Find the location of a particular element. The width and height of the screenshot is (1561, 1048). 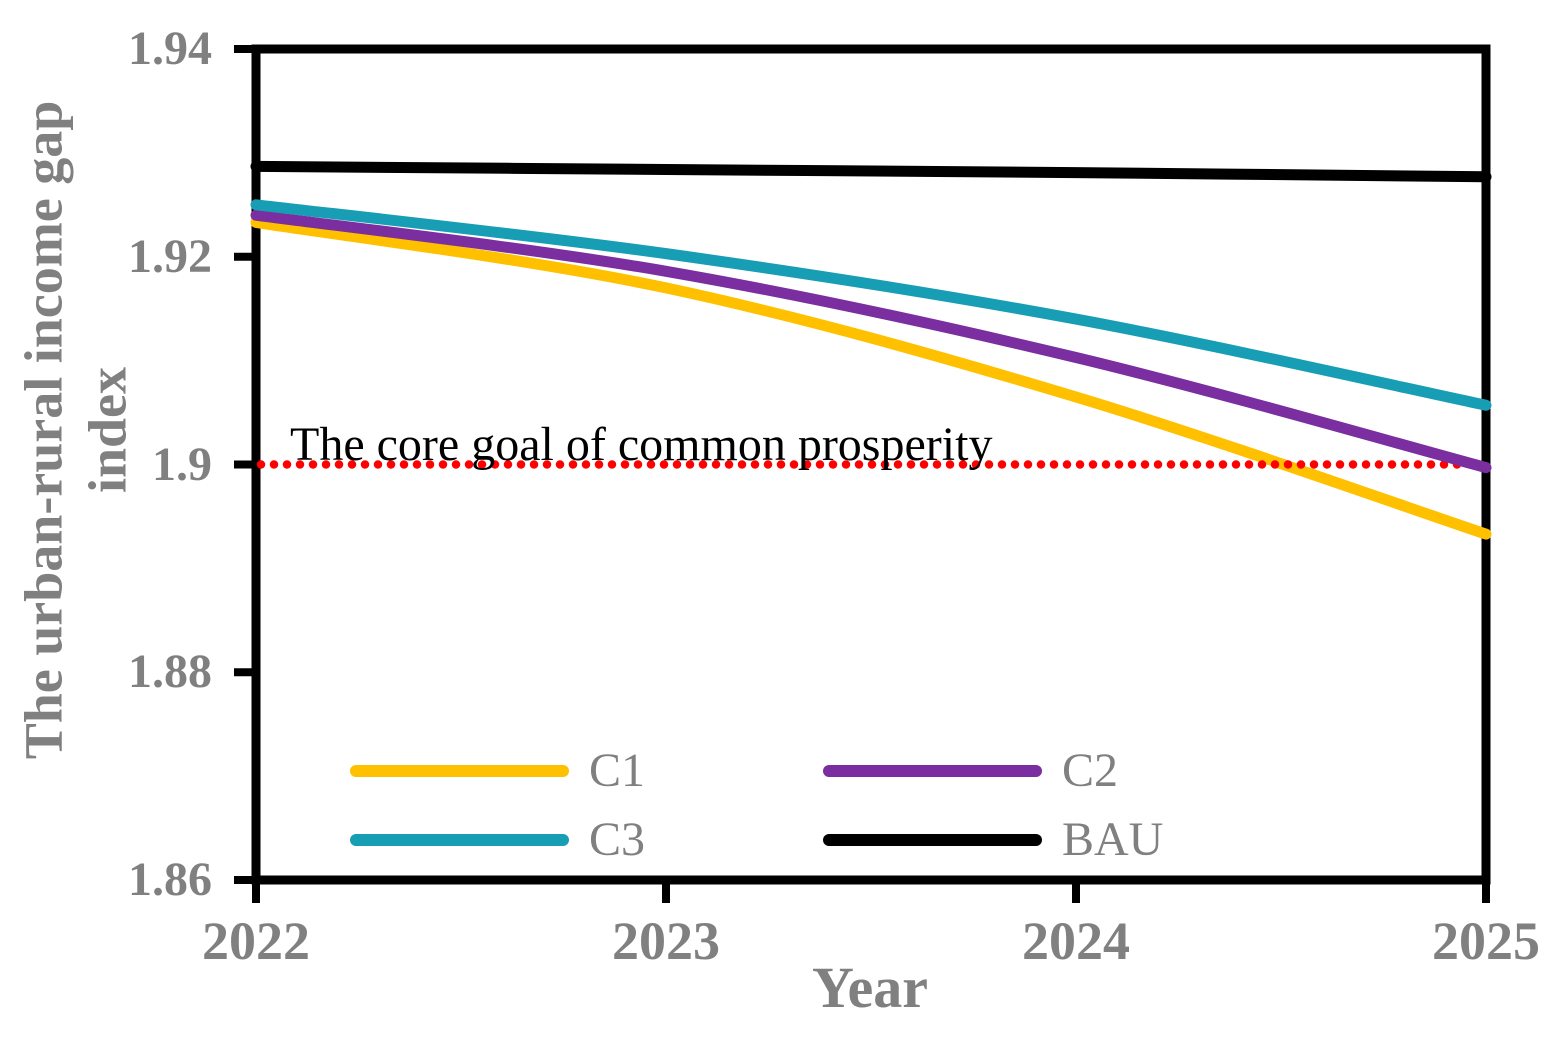

legend-swatch-c2 is located at coordinates (932, 771).